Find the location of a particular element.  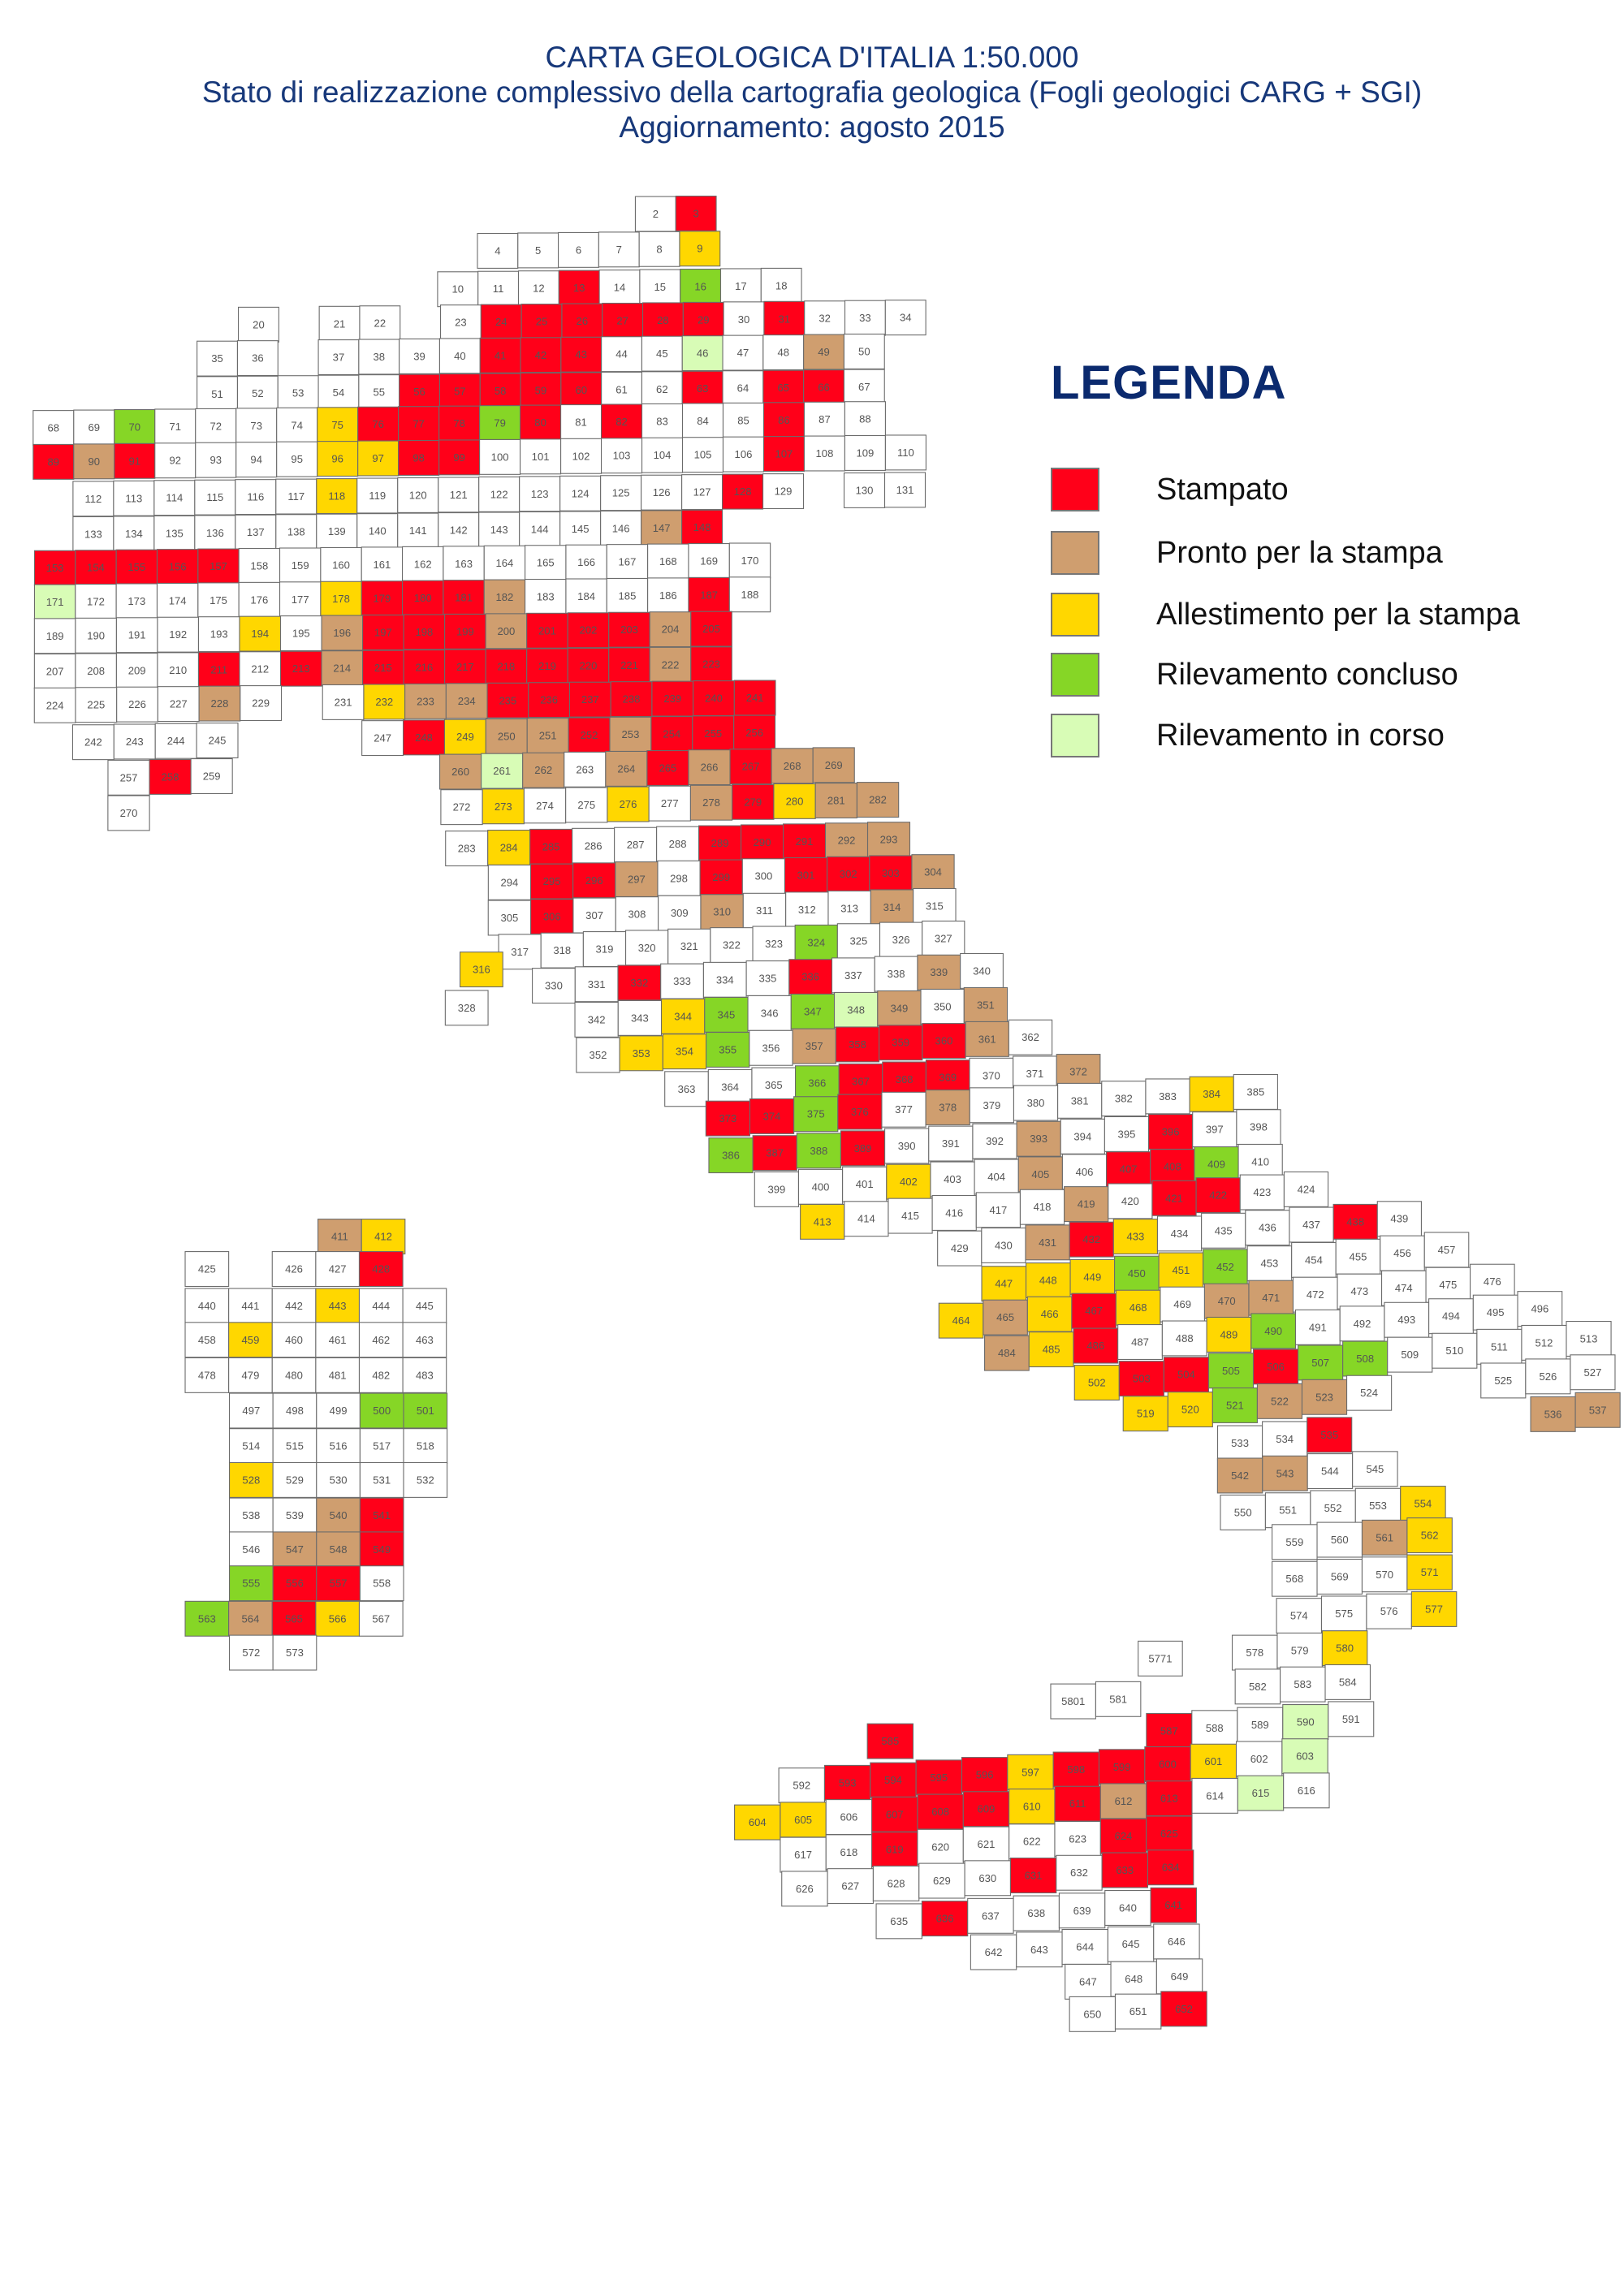

sheet-number: 321 is located at coordinates (689, 946).